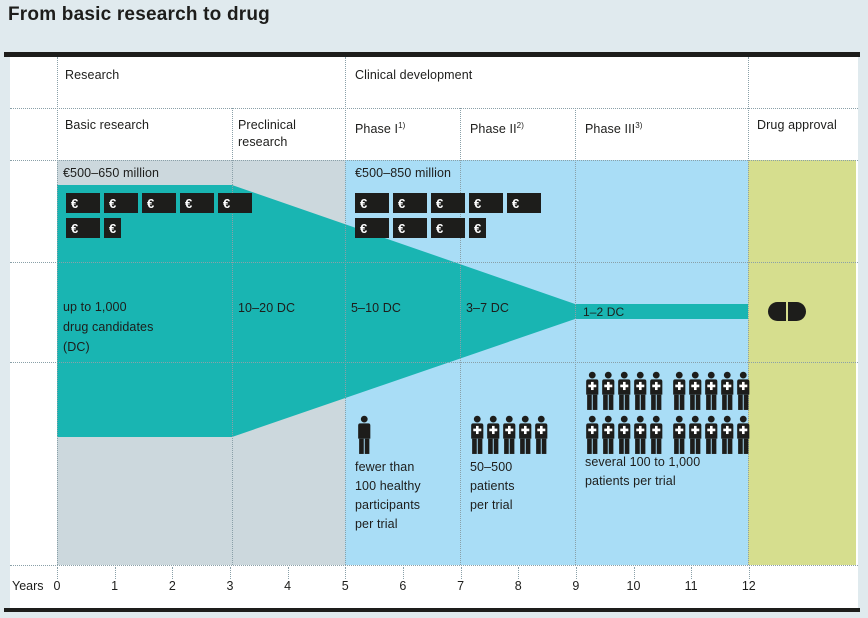 Image resolution: width=868 pixels, height=618 pixels. I want to click on person-icon, so click(364, 434).